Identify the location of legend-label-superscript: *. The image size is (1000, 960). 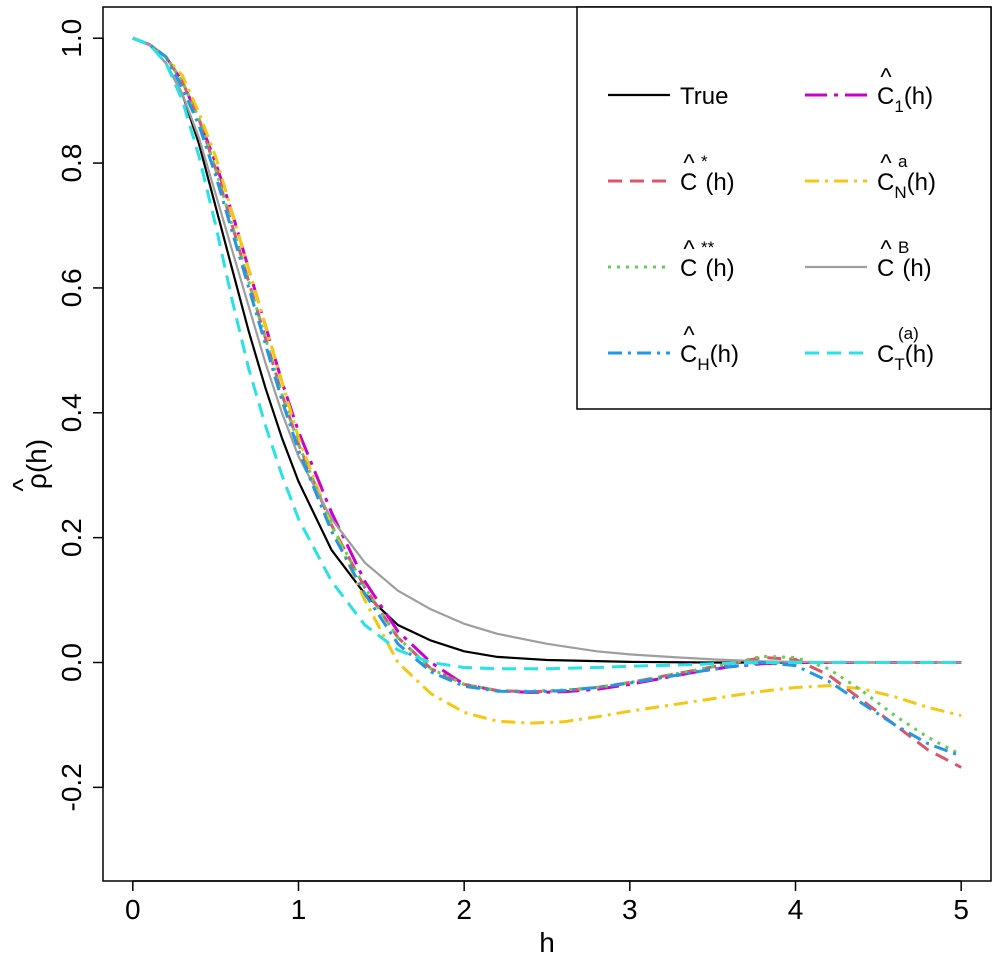
(704, 161).